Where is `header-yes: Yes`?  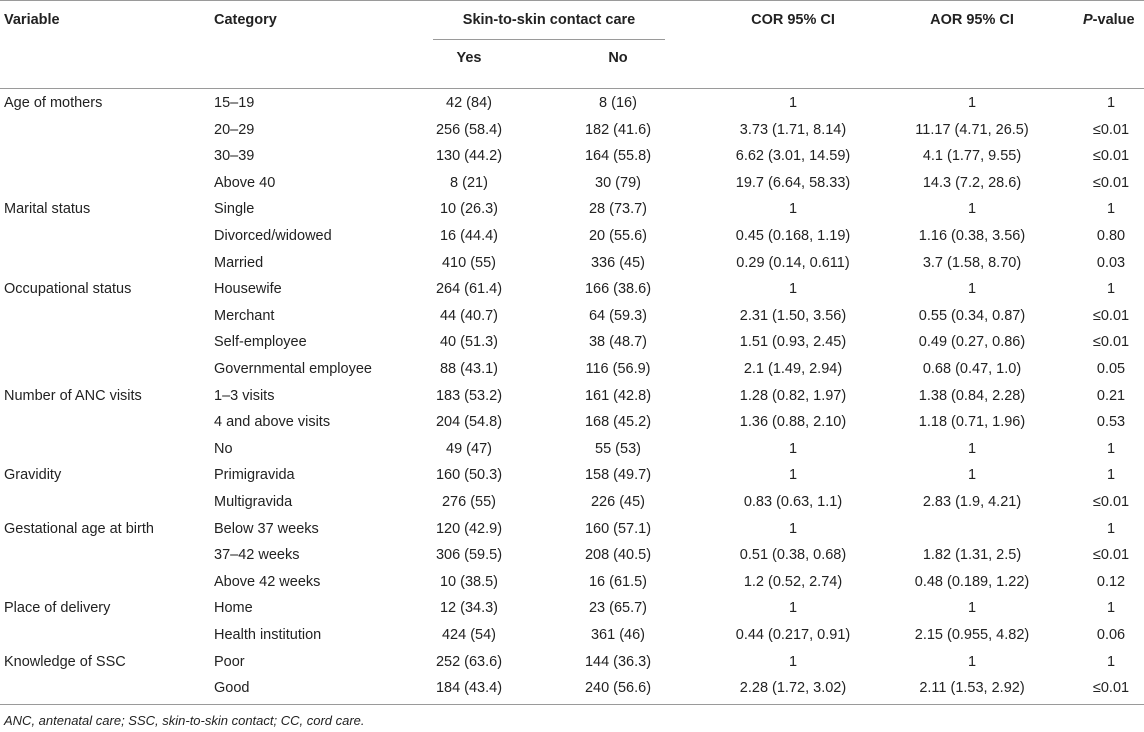
header-yes: Yes is located at coordinates (469, 58).